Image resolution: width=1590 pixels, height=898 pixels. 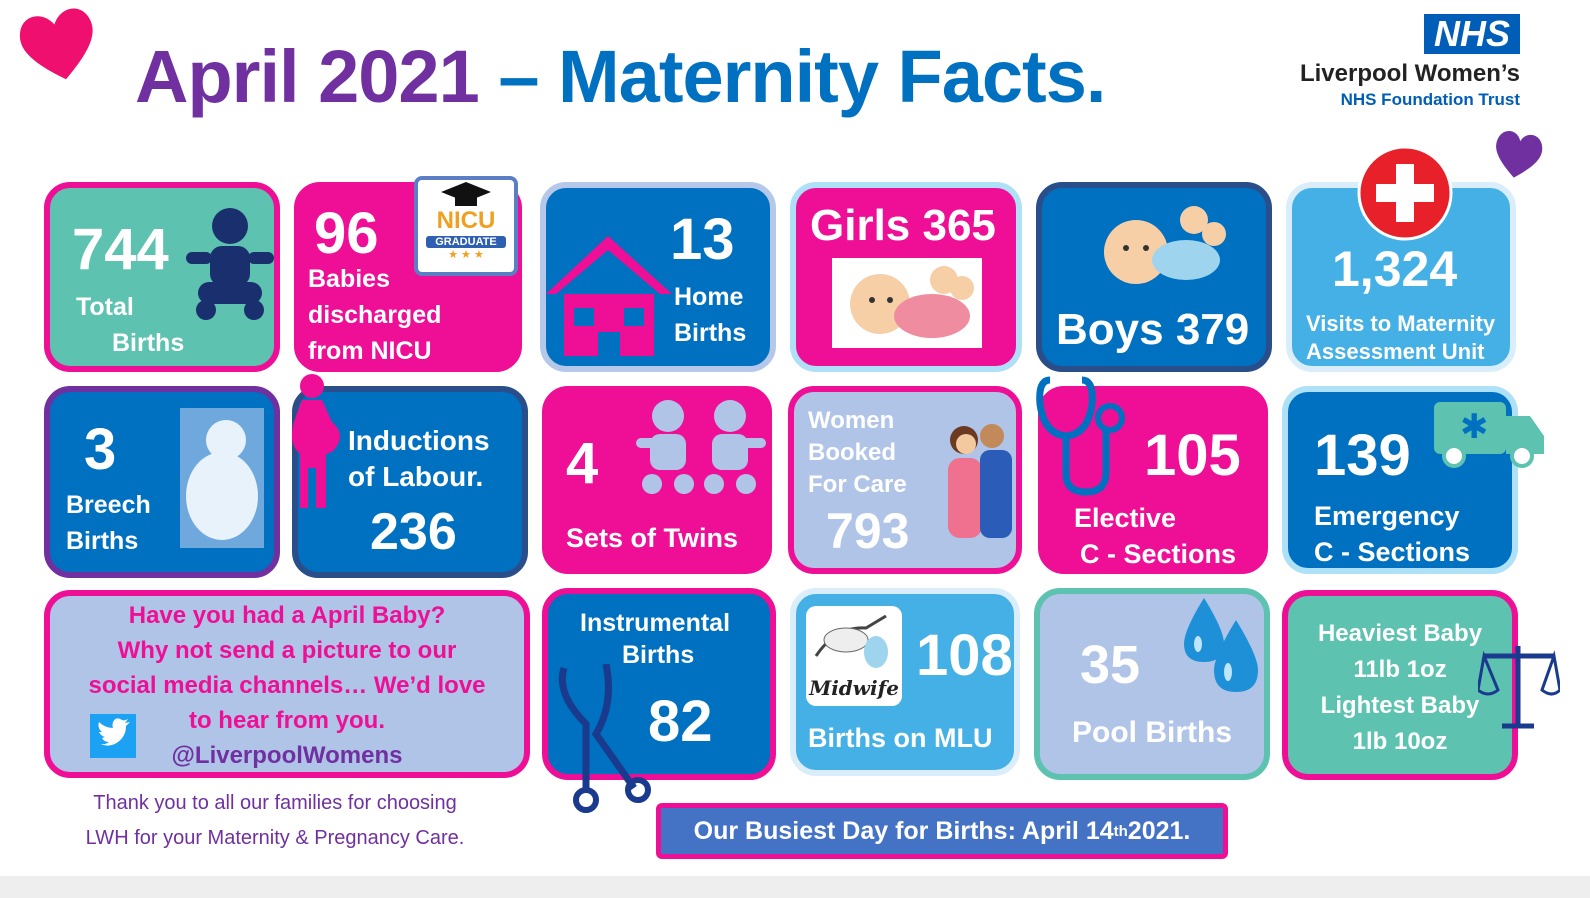 What do you see at coordinates (466, 220) in the screenshot?
I see `nicu-badge-text: NICU` at bounding box center [466, 220].